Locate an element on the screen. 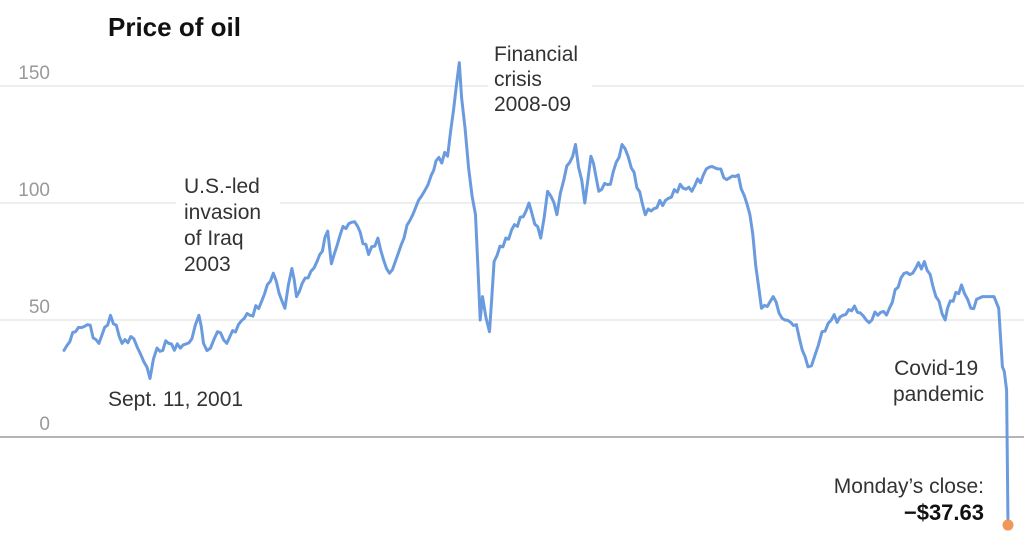  monday-close-point is located at coordinates (1008, 525).